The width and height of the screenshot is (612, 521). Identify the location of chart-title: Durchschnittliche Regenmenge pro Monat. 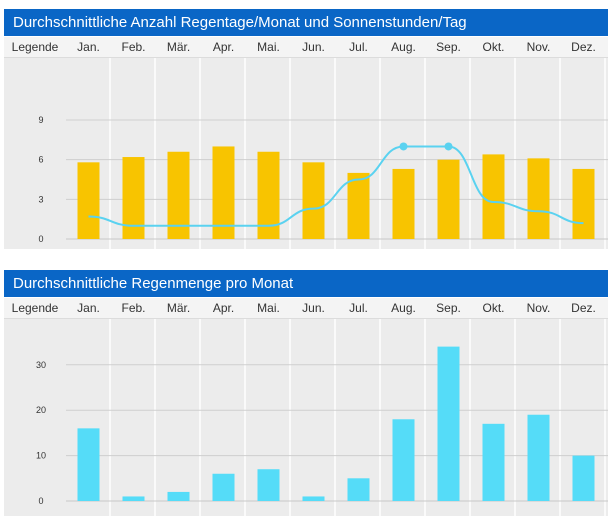
(306, 283).